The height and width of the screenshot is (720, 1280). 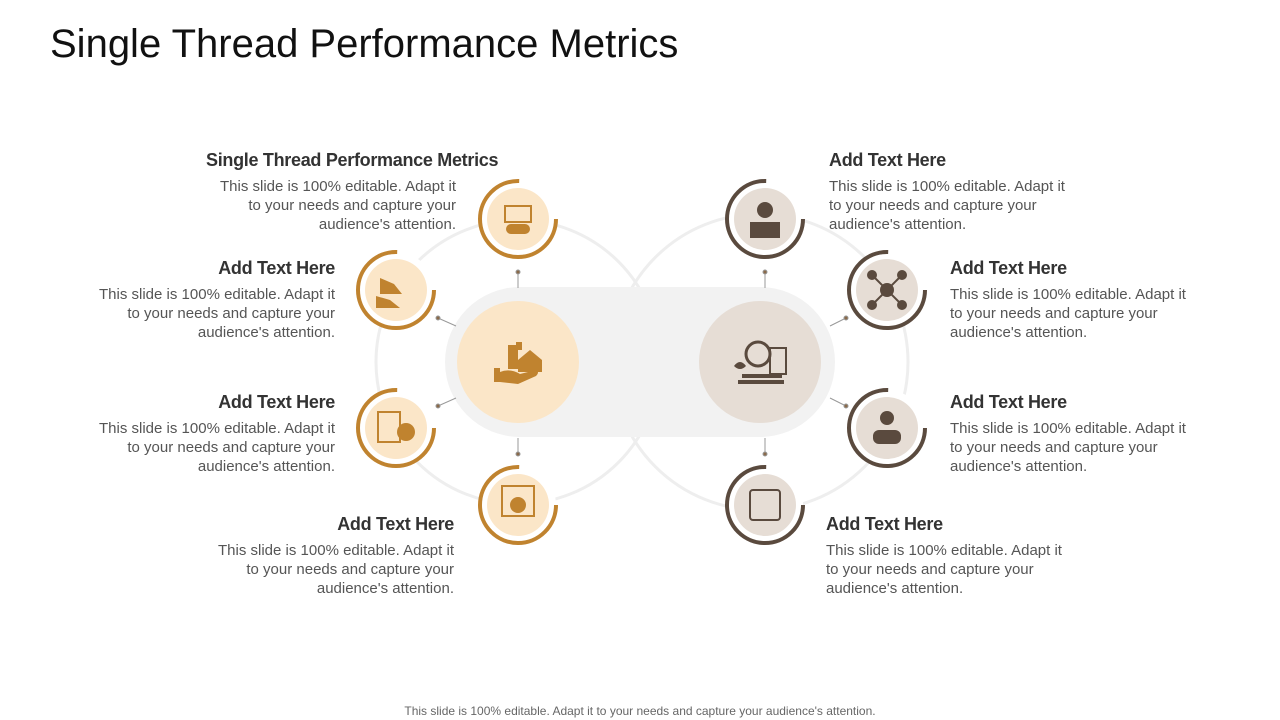 What do you see at coordinates (364, 44) in the screenshot?
I see `slide-title: Single Thread Performance Metrics` at bounding box center [364, 44].